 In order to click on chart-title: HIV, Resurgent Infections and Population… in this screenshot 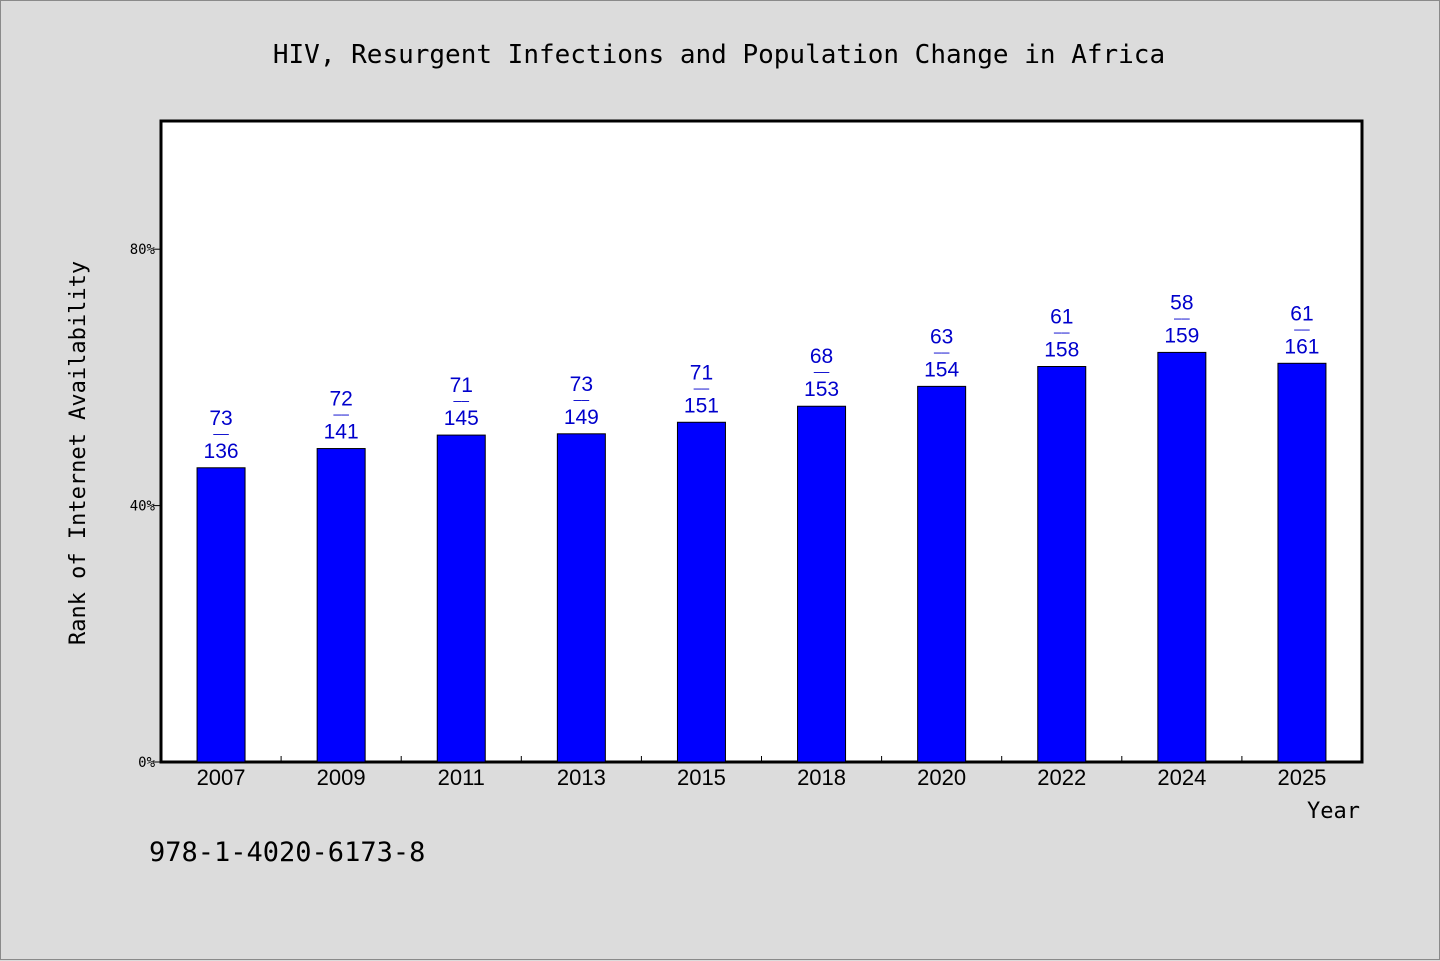, I will do `click(719, 55)`.